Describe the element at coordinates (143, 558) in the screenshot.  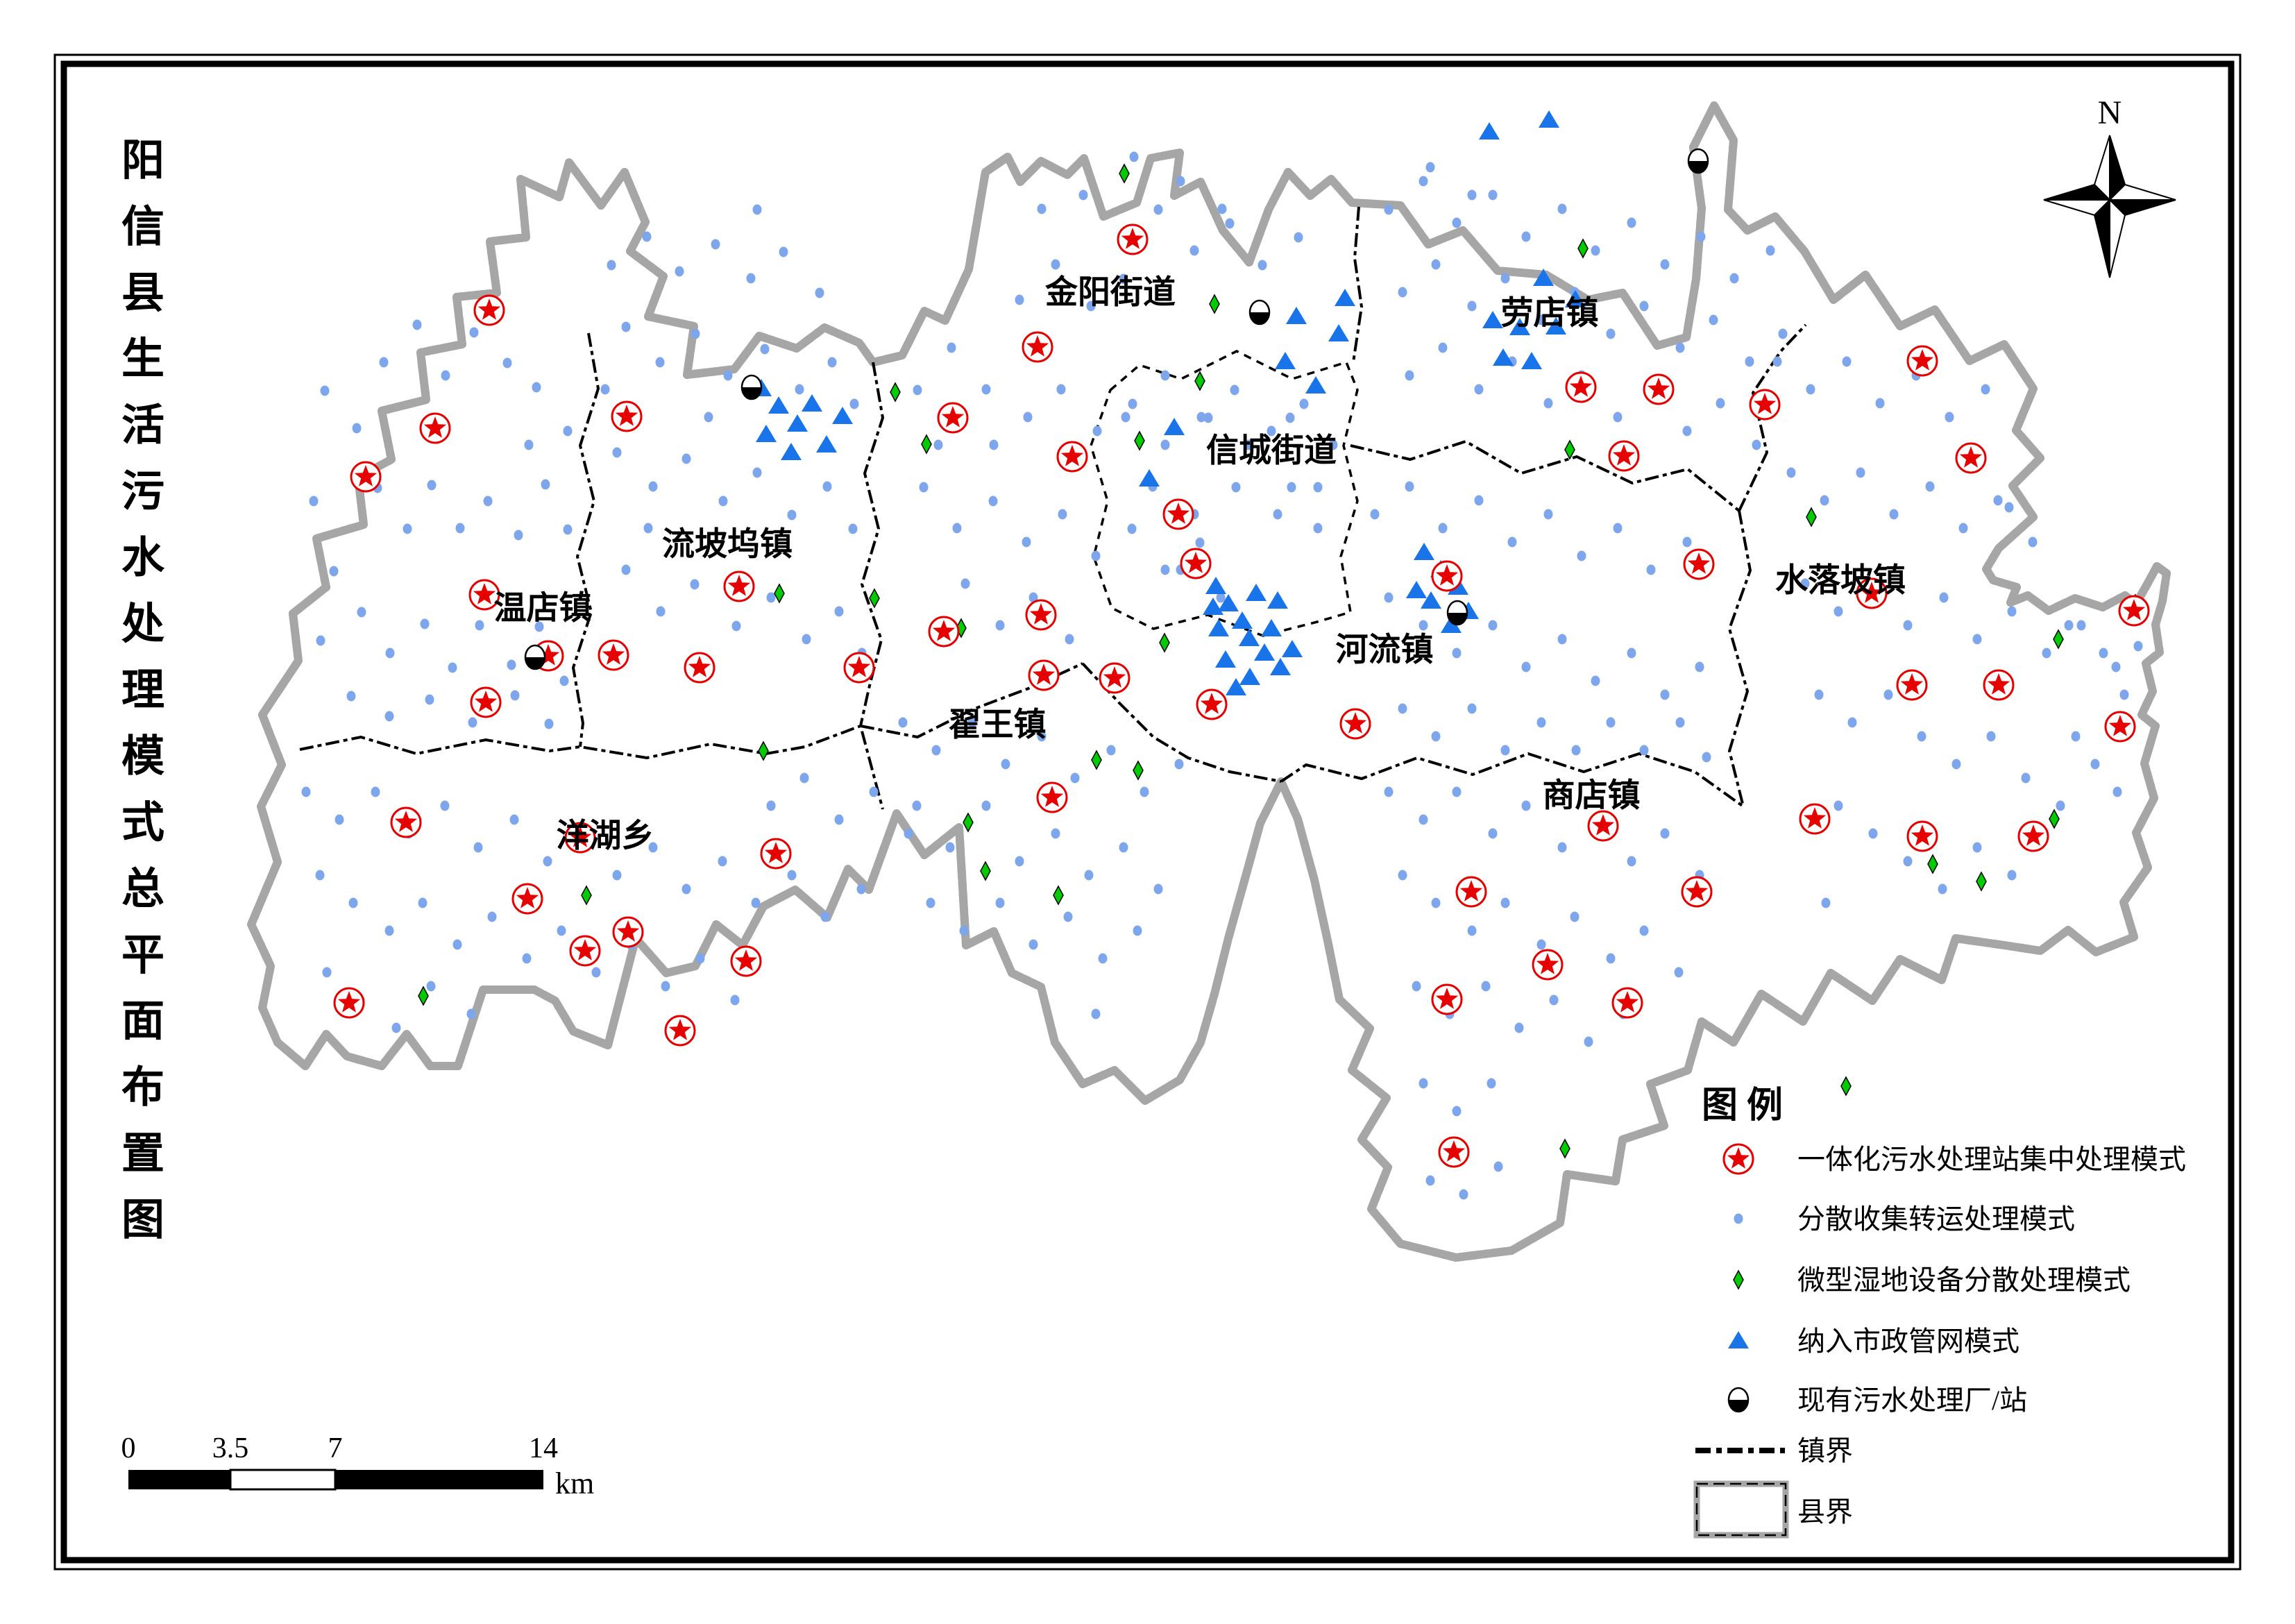
I see `page-title-char: 水` at that location.